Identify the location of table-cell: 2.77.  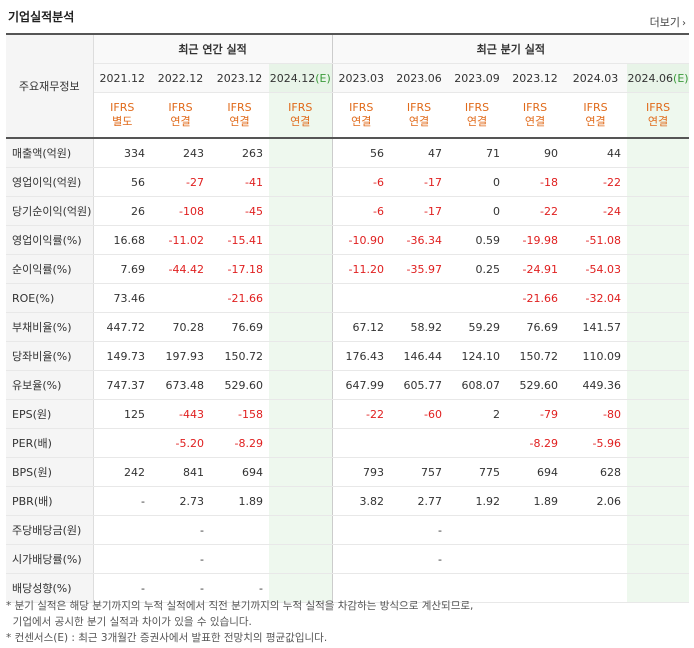
(419, 501).